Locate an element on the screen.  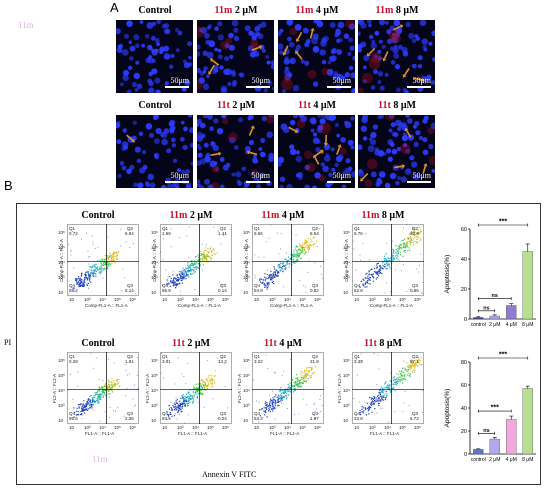
q4-value: 83.5 is located at coordinates (166, 418).